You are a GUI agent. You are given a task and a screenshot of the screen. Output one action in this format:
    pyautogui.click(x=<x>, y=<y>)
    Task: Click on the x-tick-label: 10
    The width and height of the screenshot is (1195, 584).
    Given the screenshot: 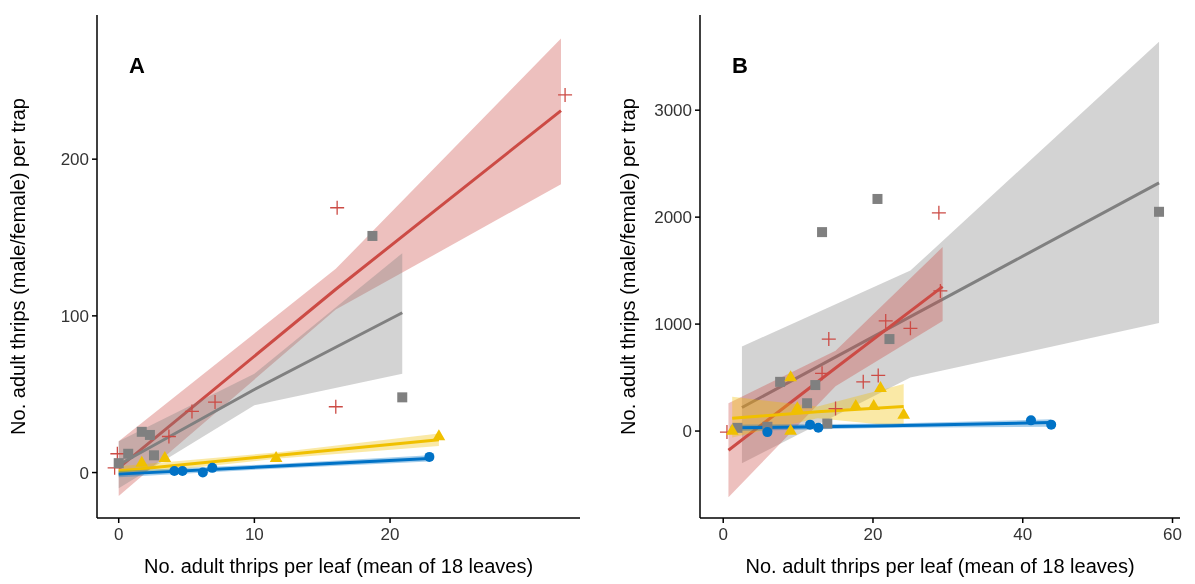 What is the action you would take?
    pyautogui.click(x=254, y=534)
    